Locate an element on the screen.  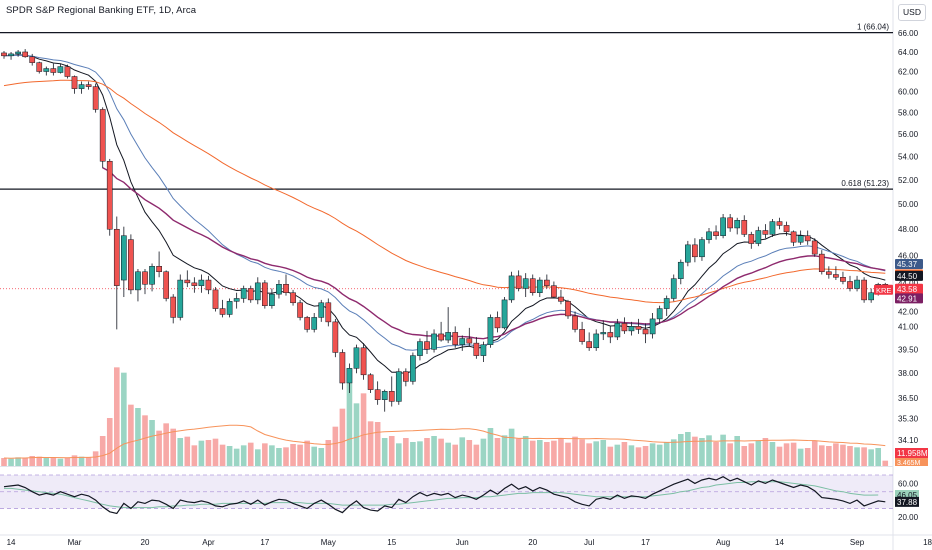
fib-level-label: 0.618 (51.23) is located at coordinates (865, 183).